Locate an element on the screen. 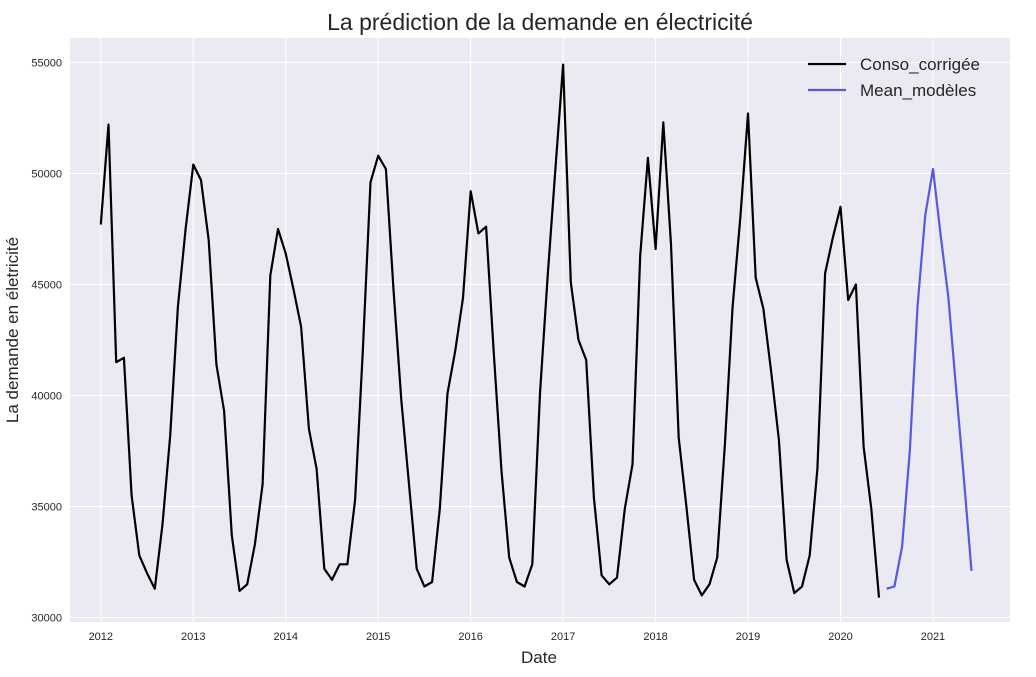  x-tick-label: 2018 is located at coordinates (655, 637).